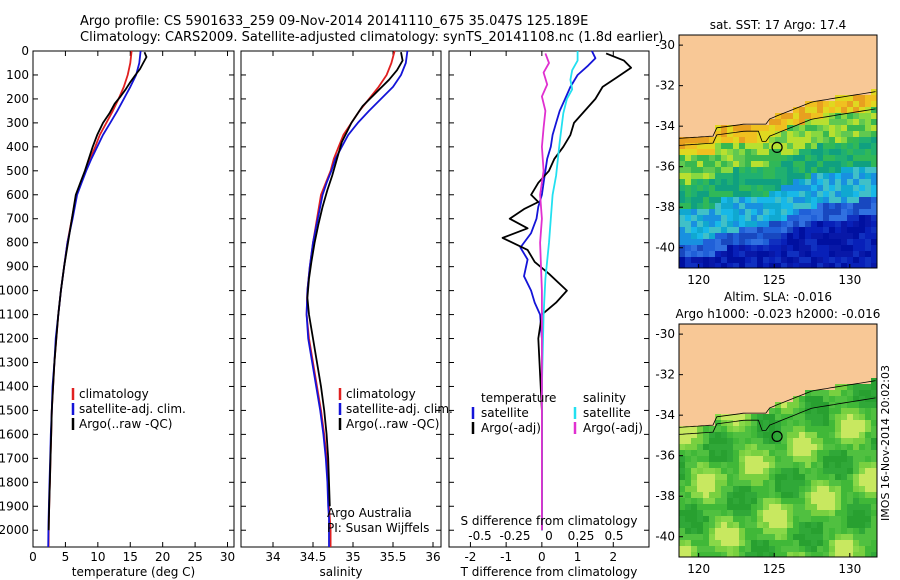  Describe the element at coordinates (777, 436) in the screenshot. I see `map-sla-argo-position-marker` at that location.